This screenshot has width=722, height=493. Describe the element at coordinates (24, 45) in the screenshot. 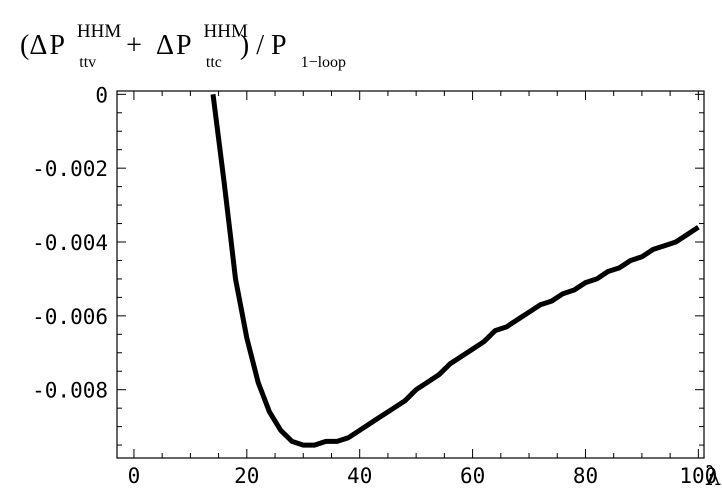

I see `title-open: (` at that location.